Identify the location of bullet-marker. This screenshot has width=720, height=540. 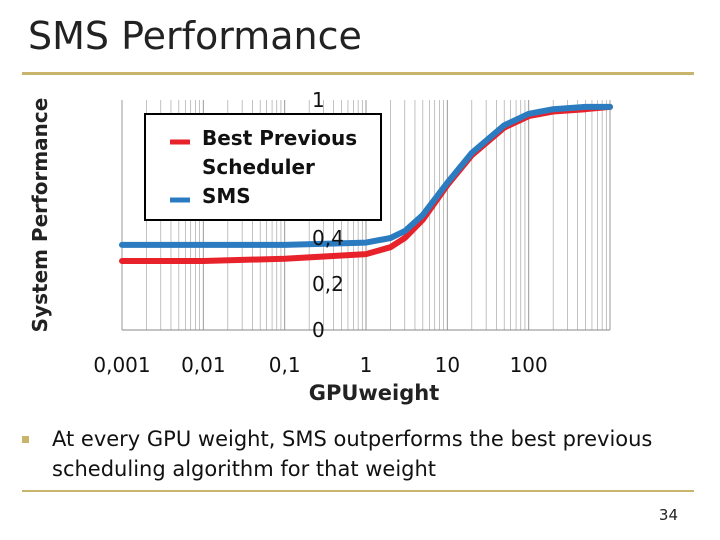
(25, 439).